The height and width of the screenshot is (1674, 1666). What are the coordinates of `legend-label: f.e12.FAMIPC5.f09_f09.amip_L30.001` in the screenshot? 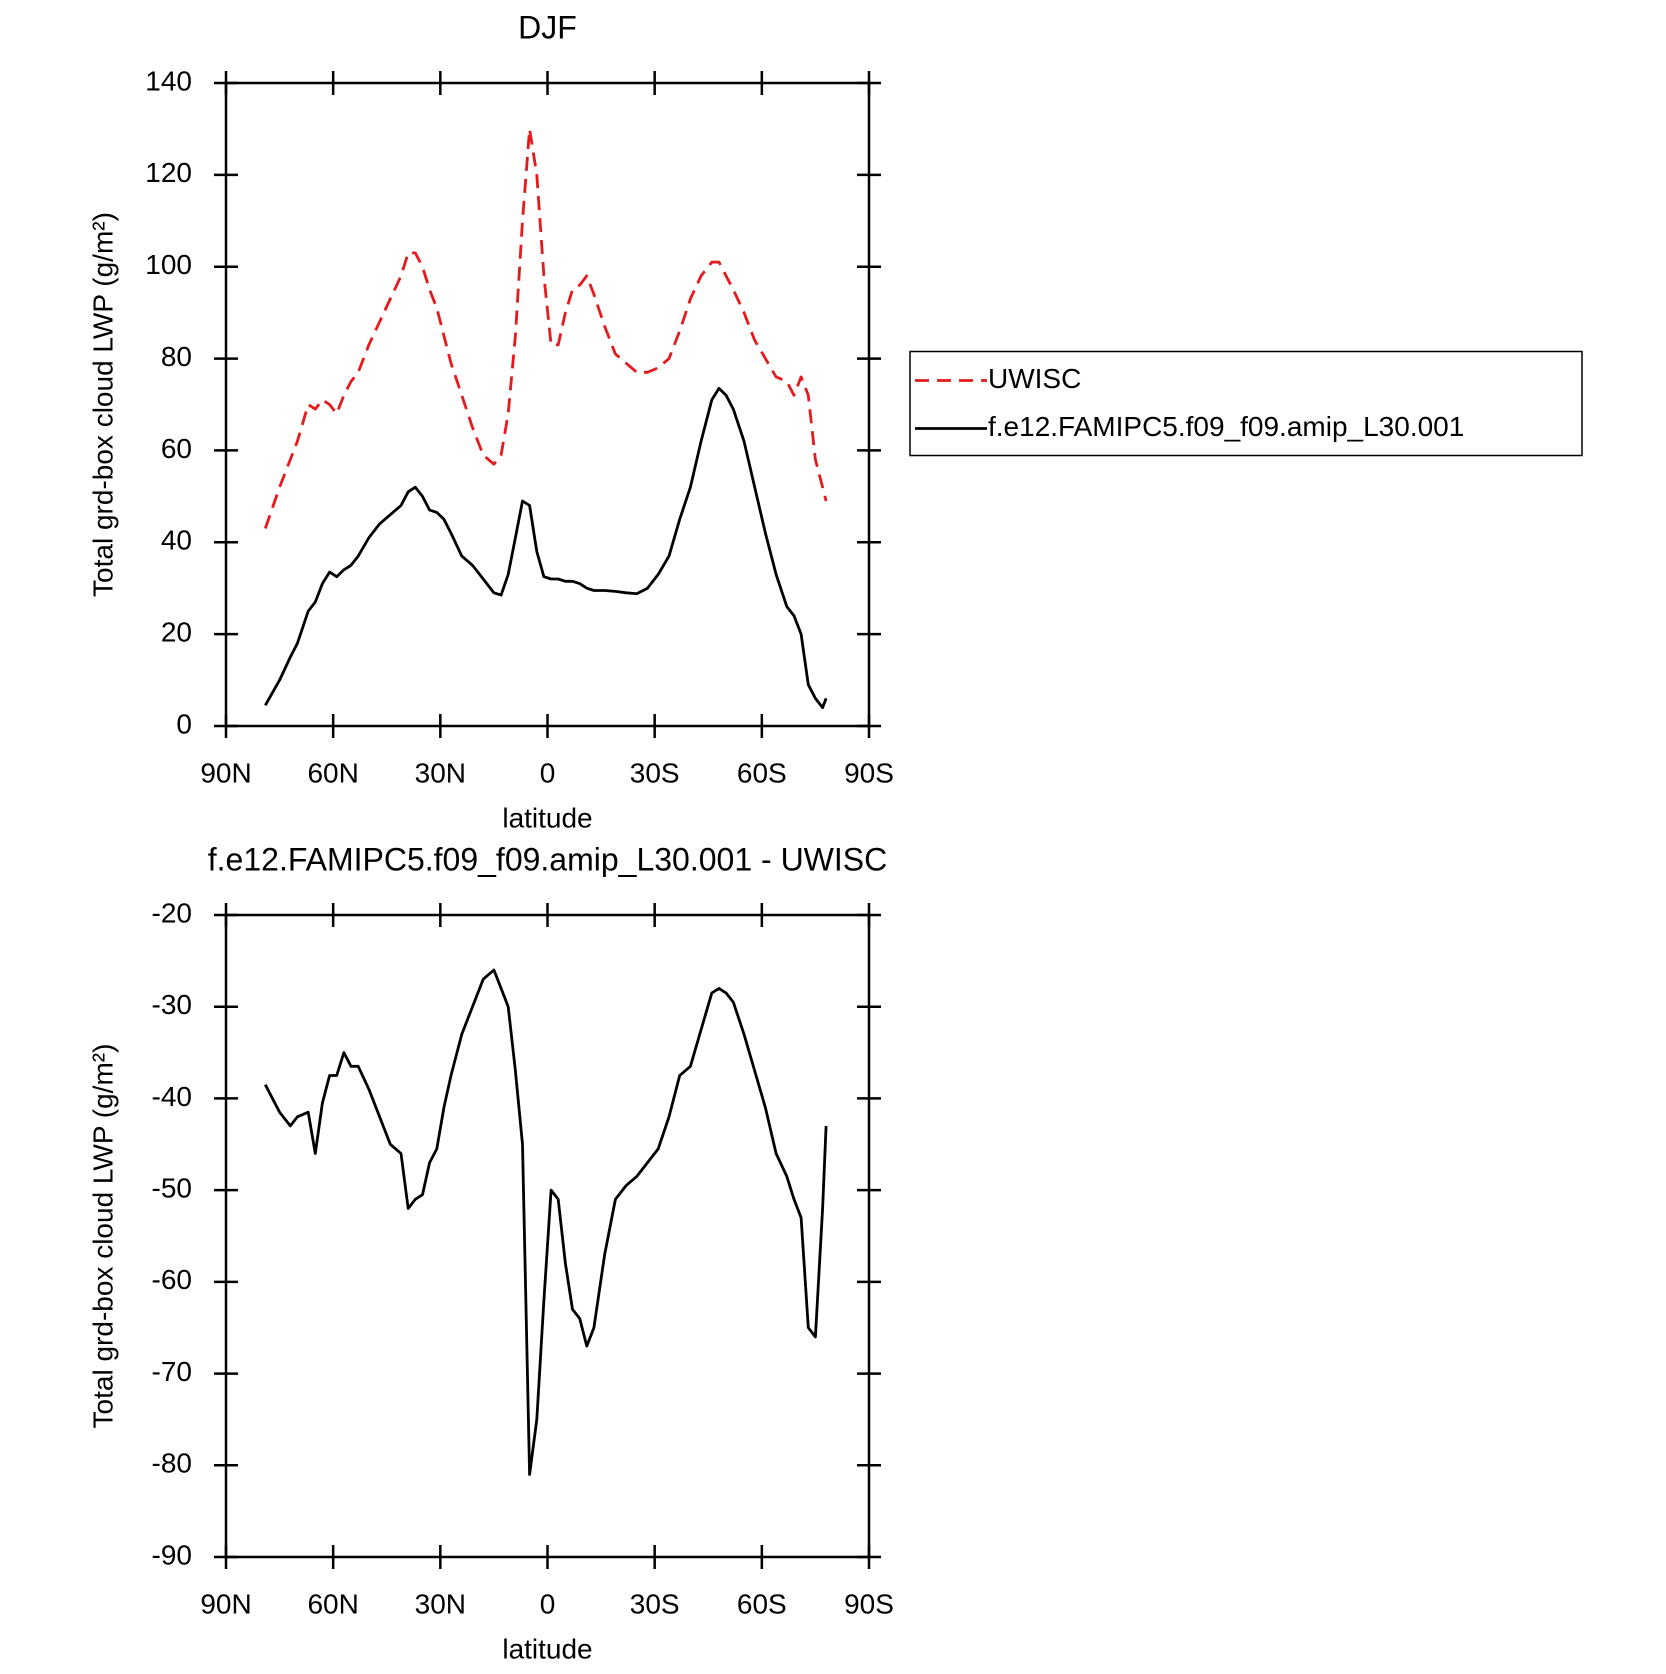 It's located at (1226, 426).